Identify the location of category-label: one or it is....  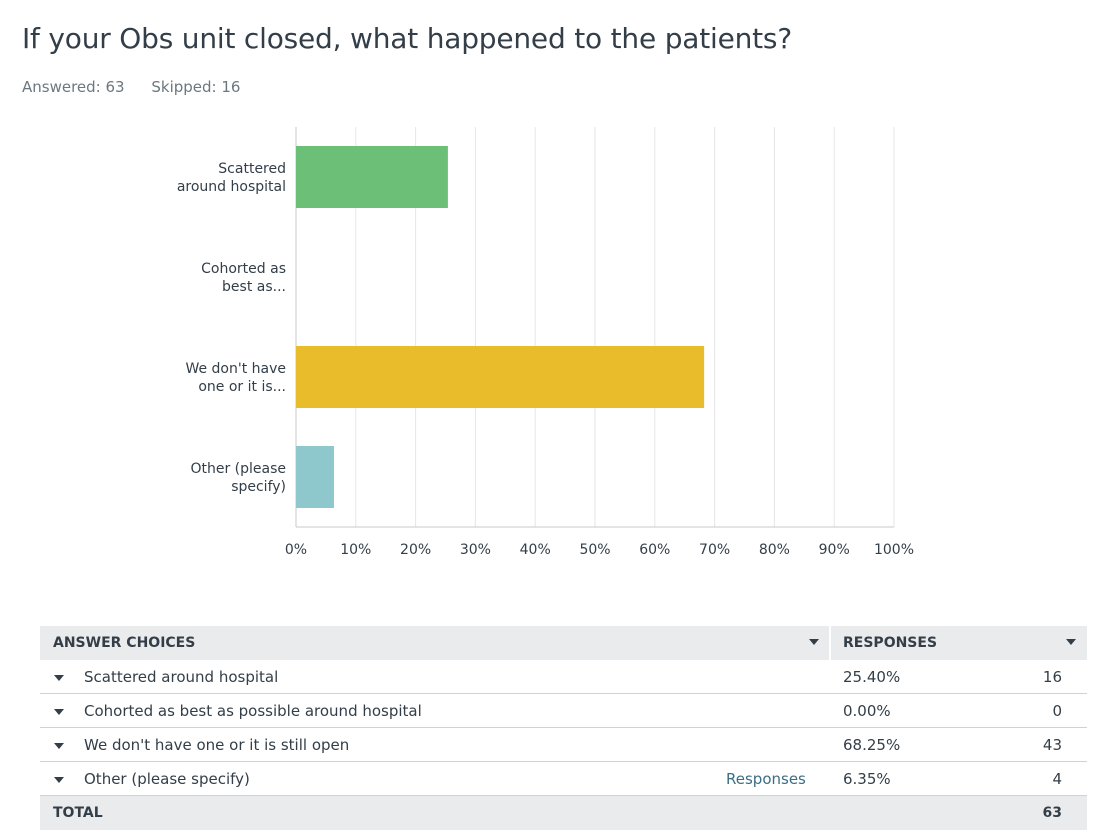
(242, 387).